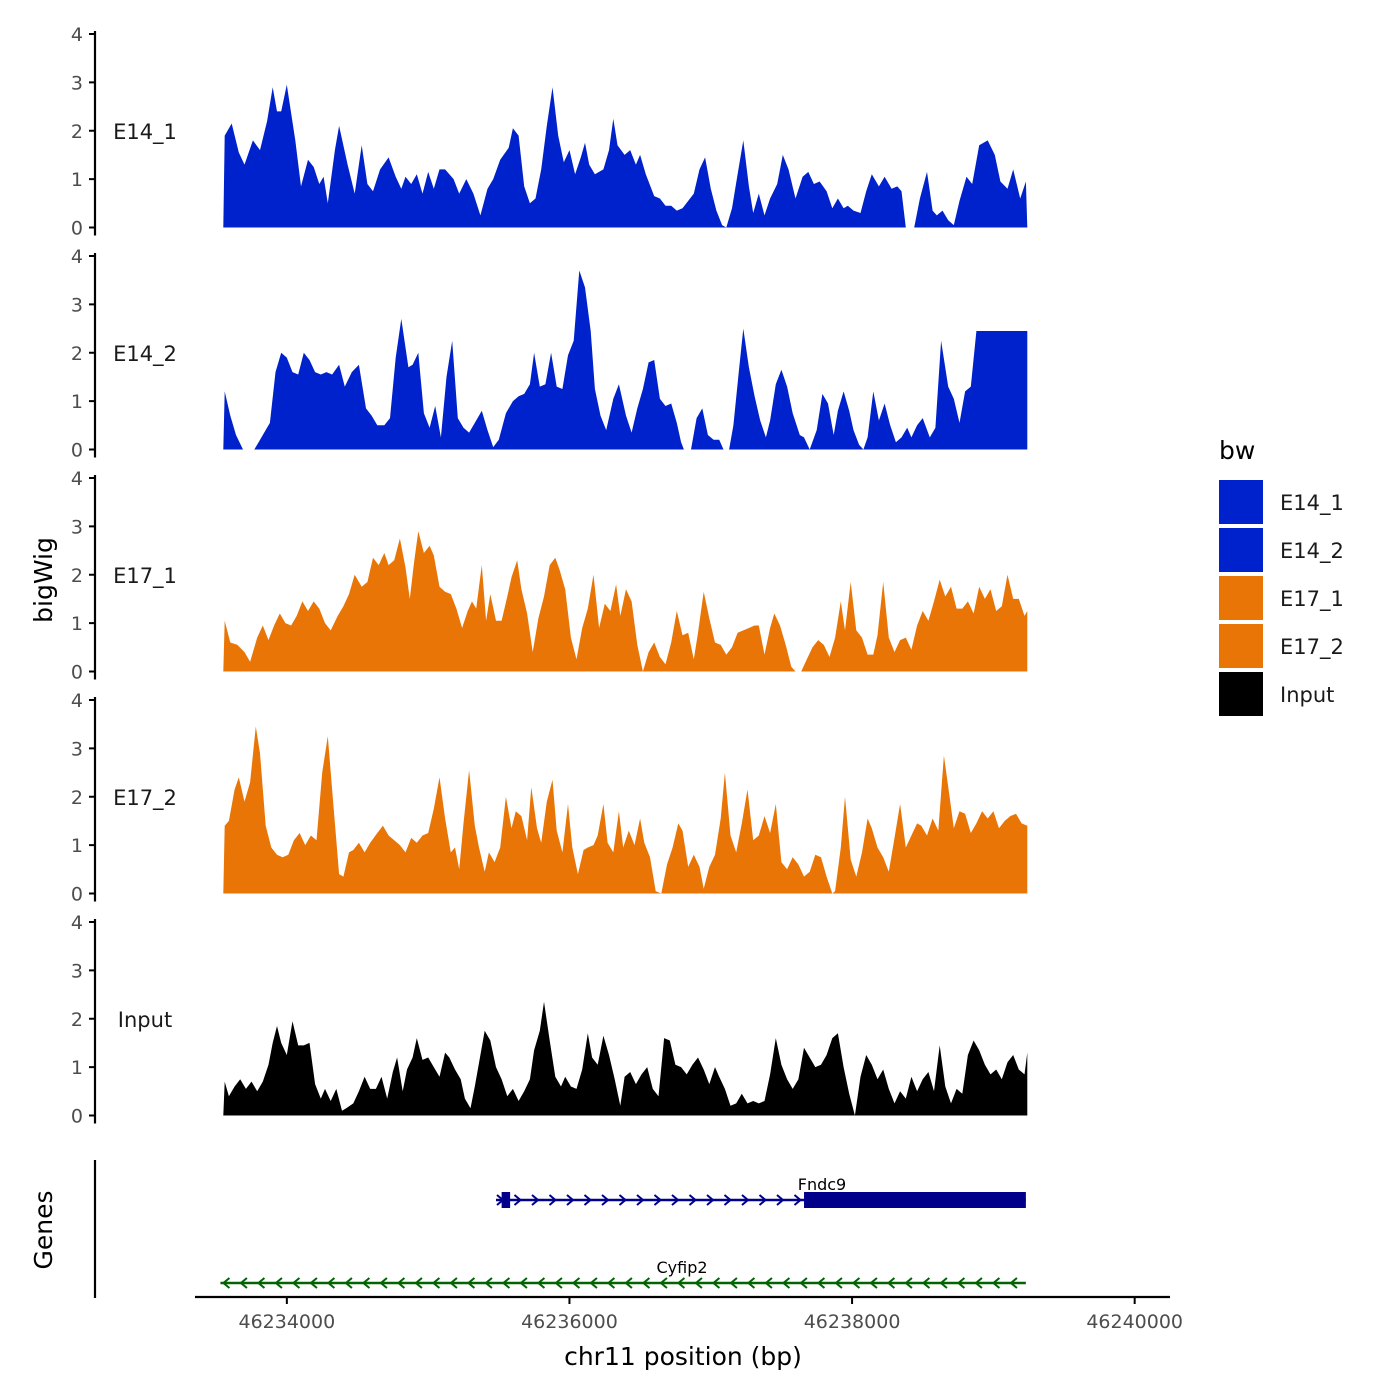 Image resolution: width=1400 pixels, height=1400 pixels. Describe the element at coordinates (145, 576) in the screenshot. I see `track-label: E17_1` at that location.